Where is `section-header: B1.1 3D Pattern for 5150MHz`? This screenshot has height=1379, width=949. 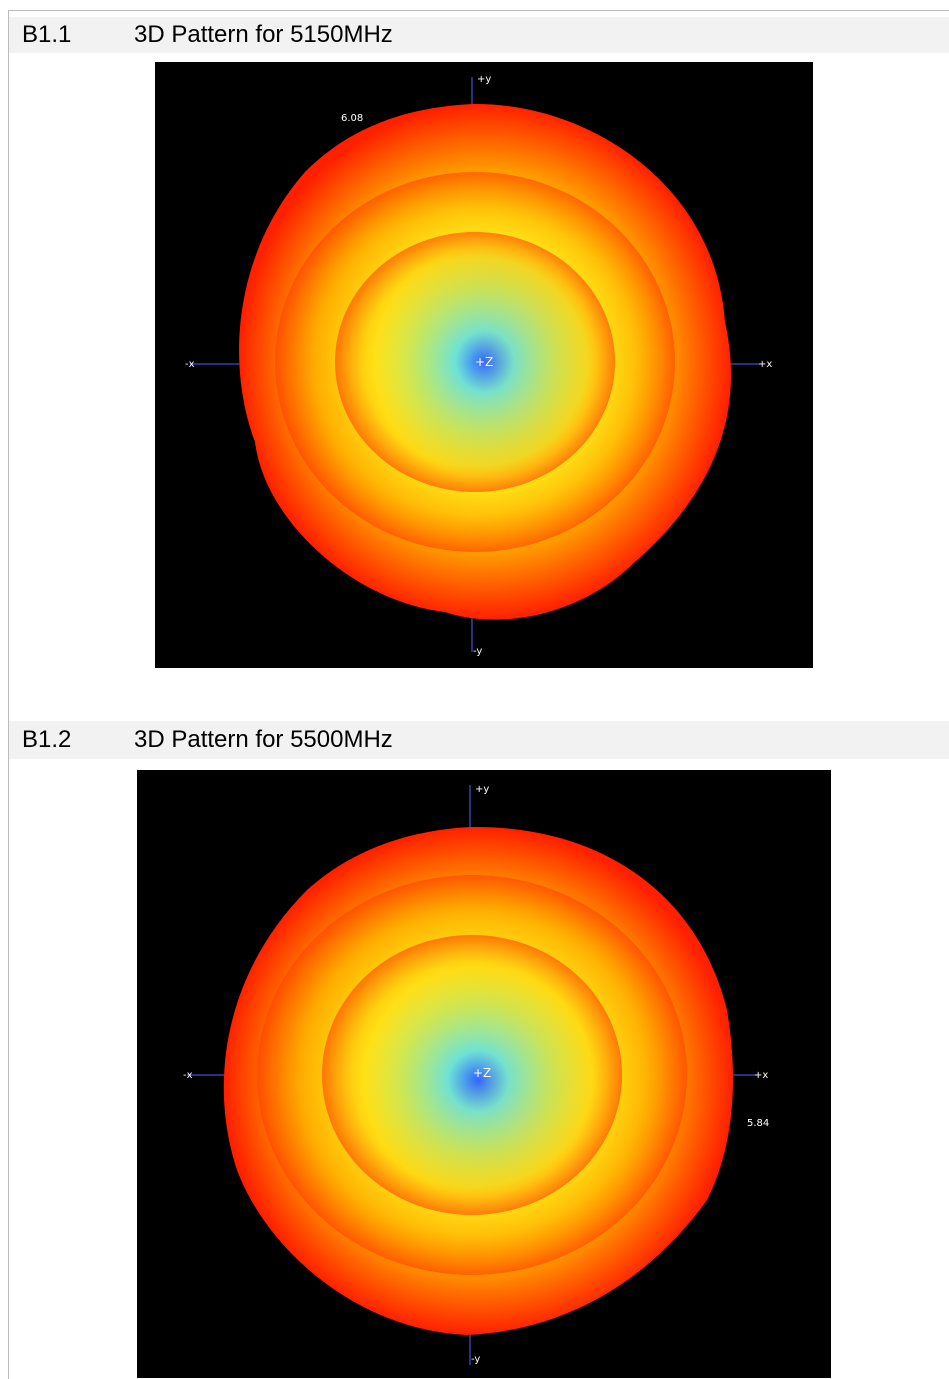 section-header: B1.1 3D Pattern for 5150MHz is located at coordinates (479, 35).